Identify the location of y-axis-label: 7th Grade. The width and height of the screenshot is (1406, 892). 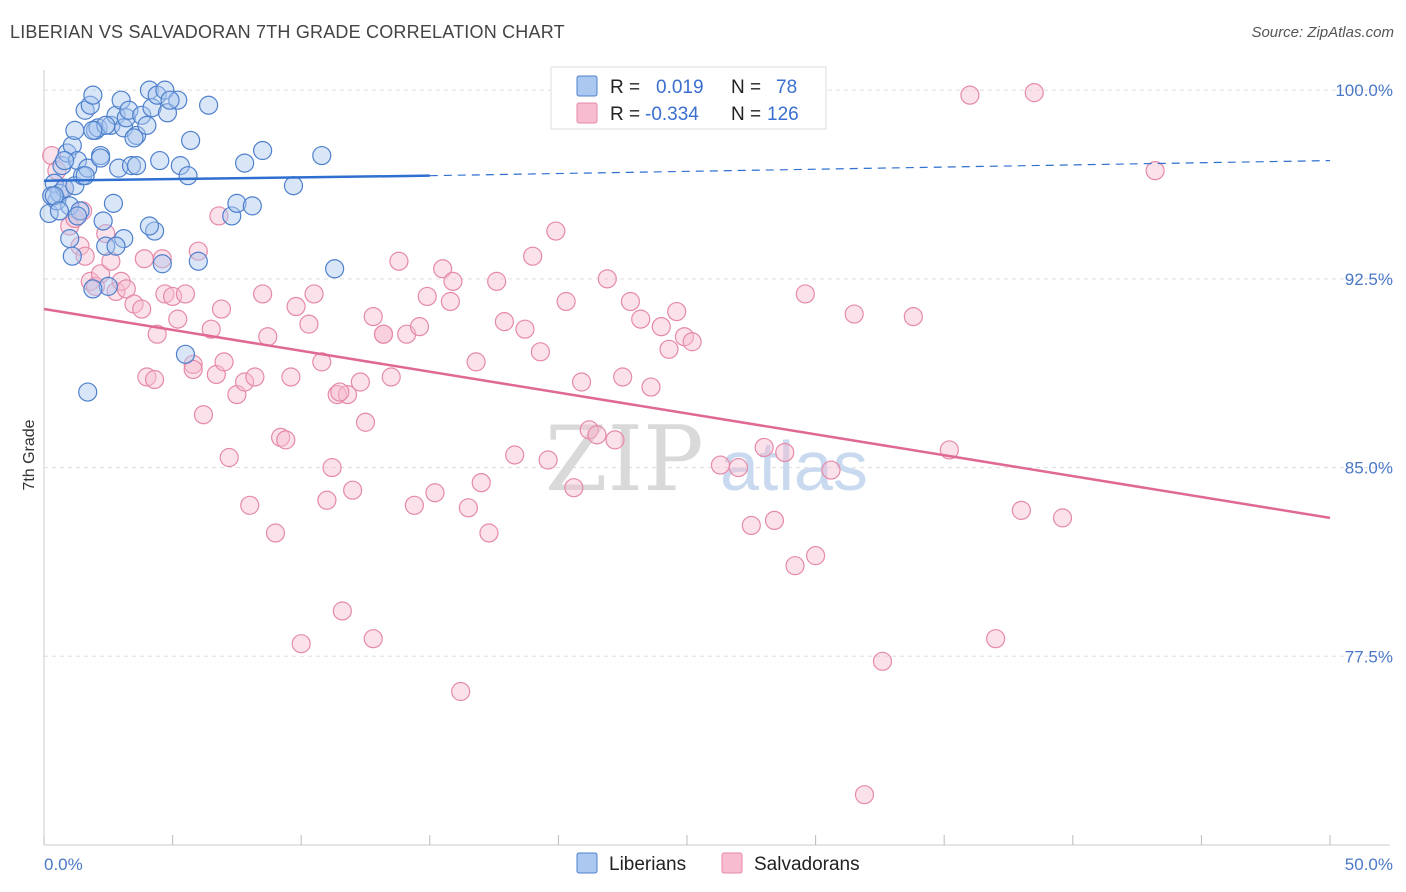
(29, 454).